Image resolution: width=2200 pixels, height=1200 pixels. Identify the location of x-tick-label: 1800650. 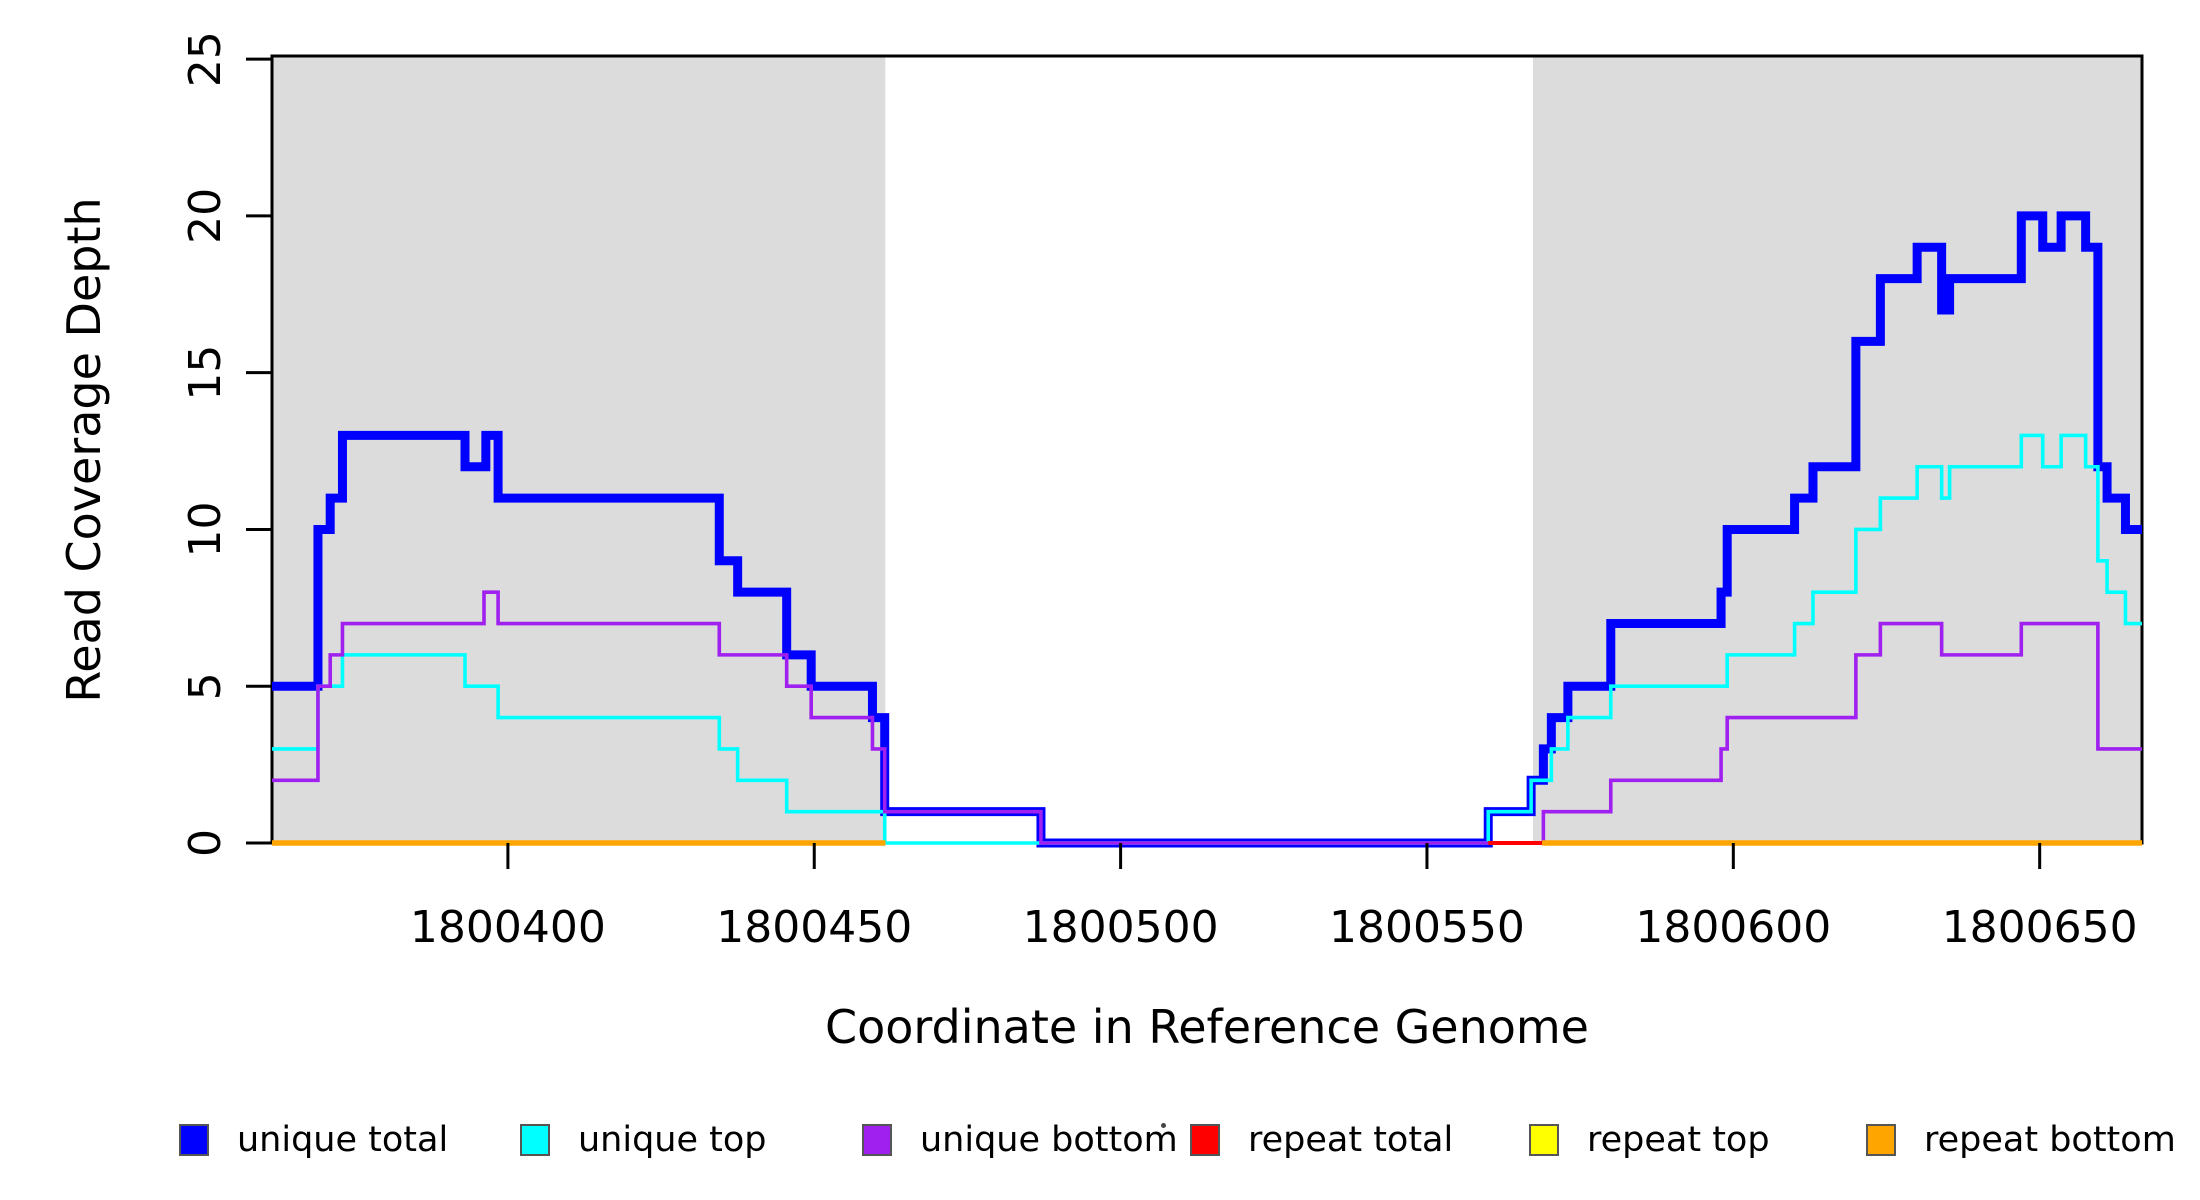
(2040, 927).